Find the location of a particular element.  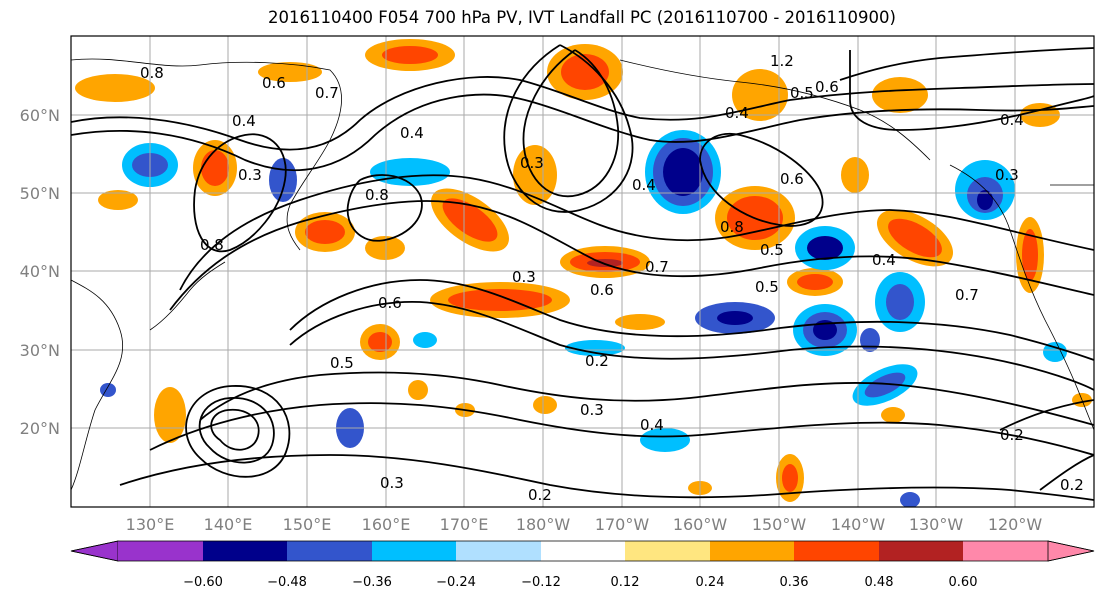

coastline-namerica is located at coordinates (1021, 297).